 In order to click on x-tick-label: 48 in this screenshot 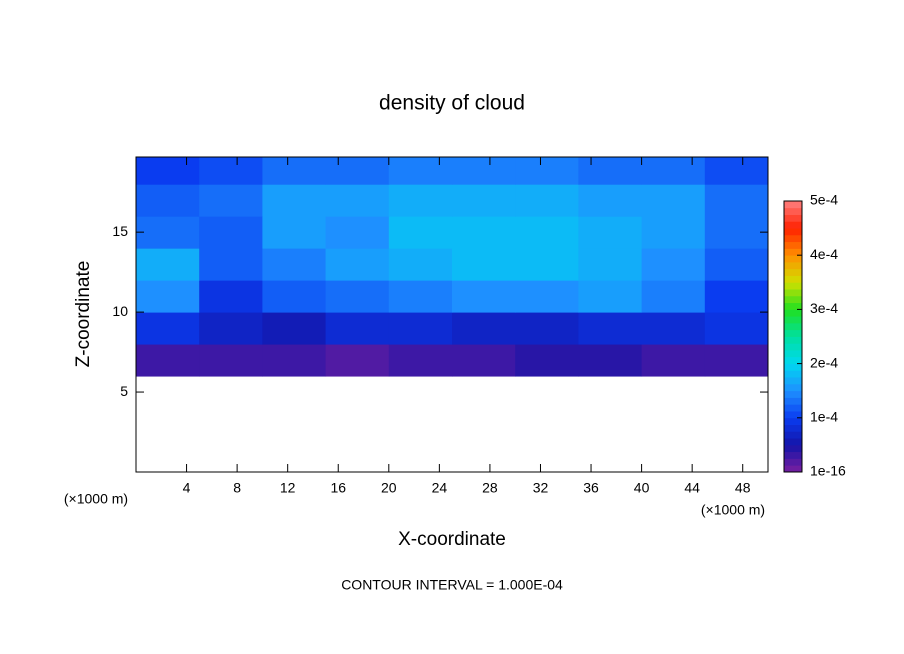, I will do `click(743, 488)`.